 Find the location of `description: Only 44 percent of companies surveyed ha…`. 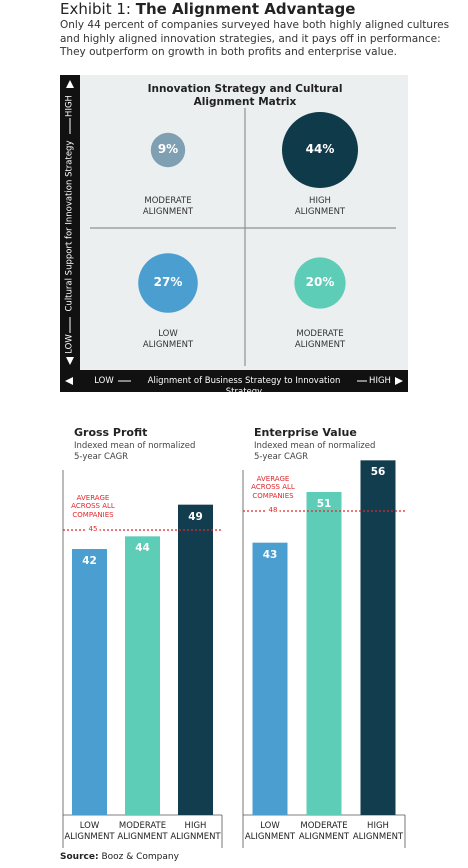

description: Only 44 percent of companies surveyed ha… is located at coordinates (255, 39).